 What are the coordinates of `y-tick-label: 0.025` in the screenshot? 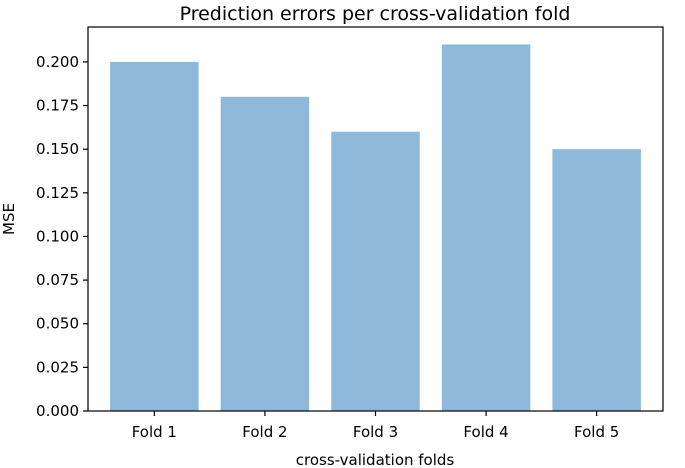 It's located at (57, 367).